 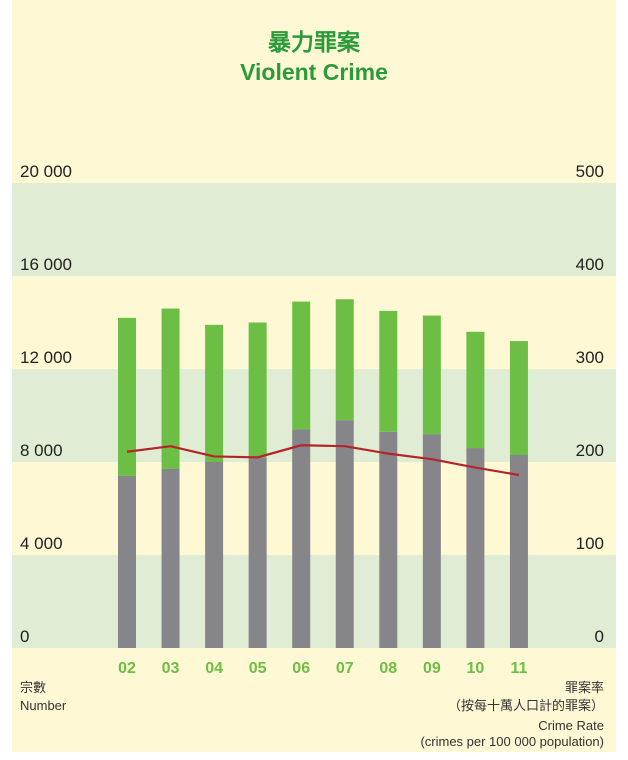 What do you see at coordinates (323, 460) in the screenshot?
I see `line` at bounding box center [323, 460].